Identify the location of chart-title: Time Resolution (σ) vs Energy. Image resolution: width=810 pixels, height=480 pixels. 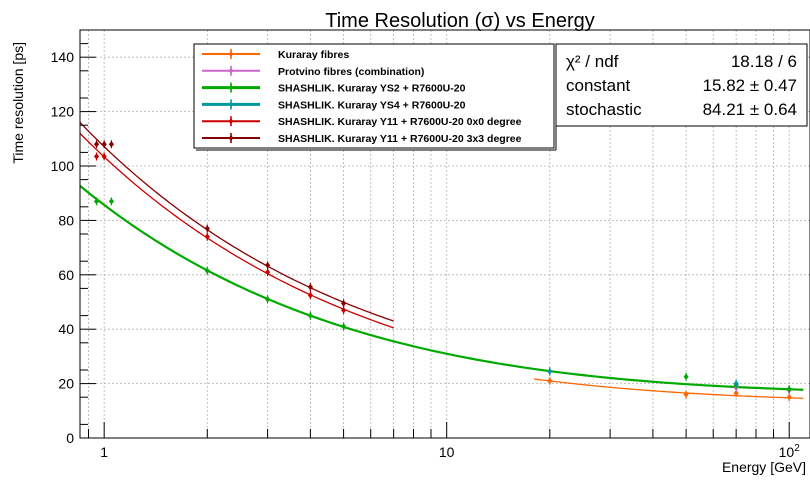
(459, 21).